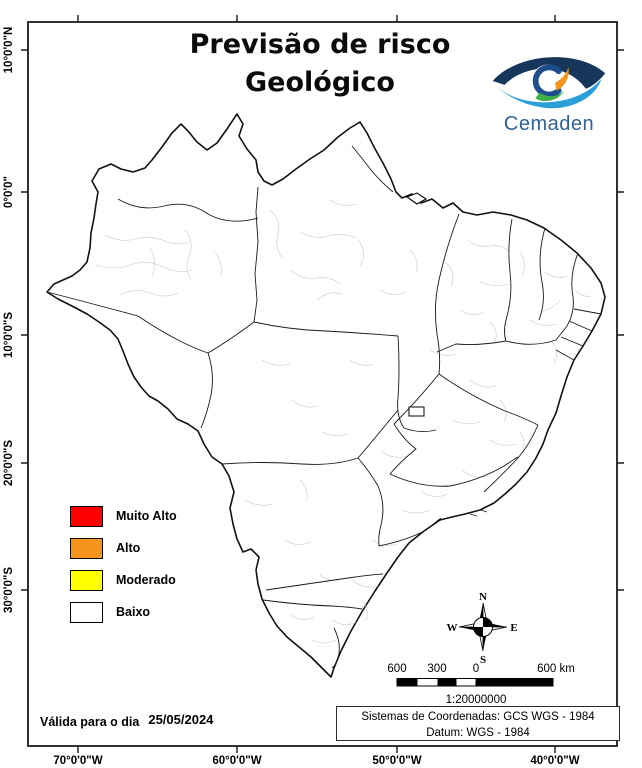 The height and width of the screenshot is (768, 642). I want to click on cemaden-logo: Cemaden, so click(549, 92).